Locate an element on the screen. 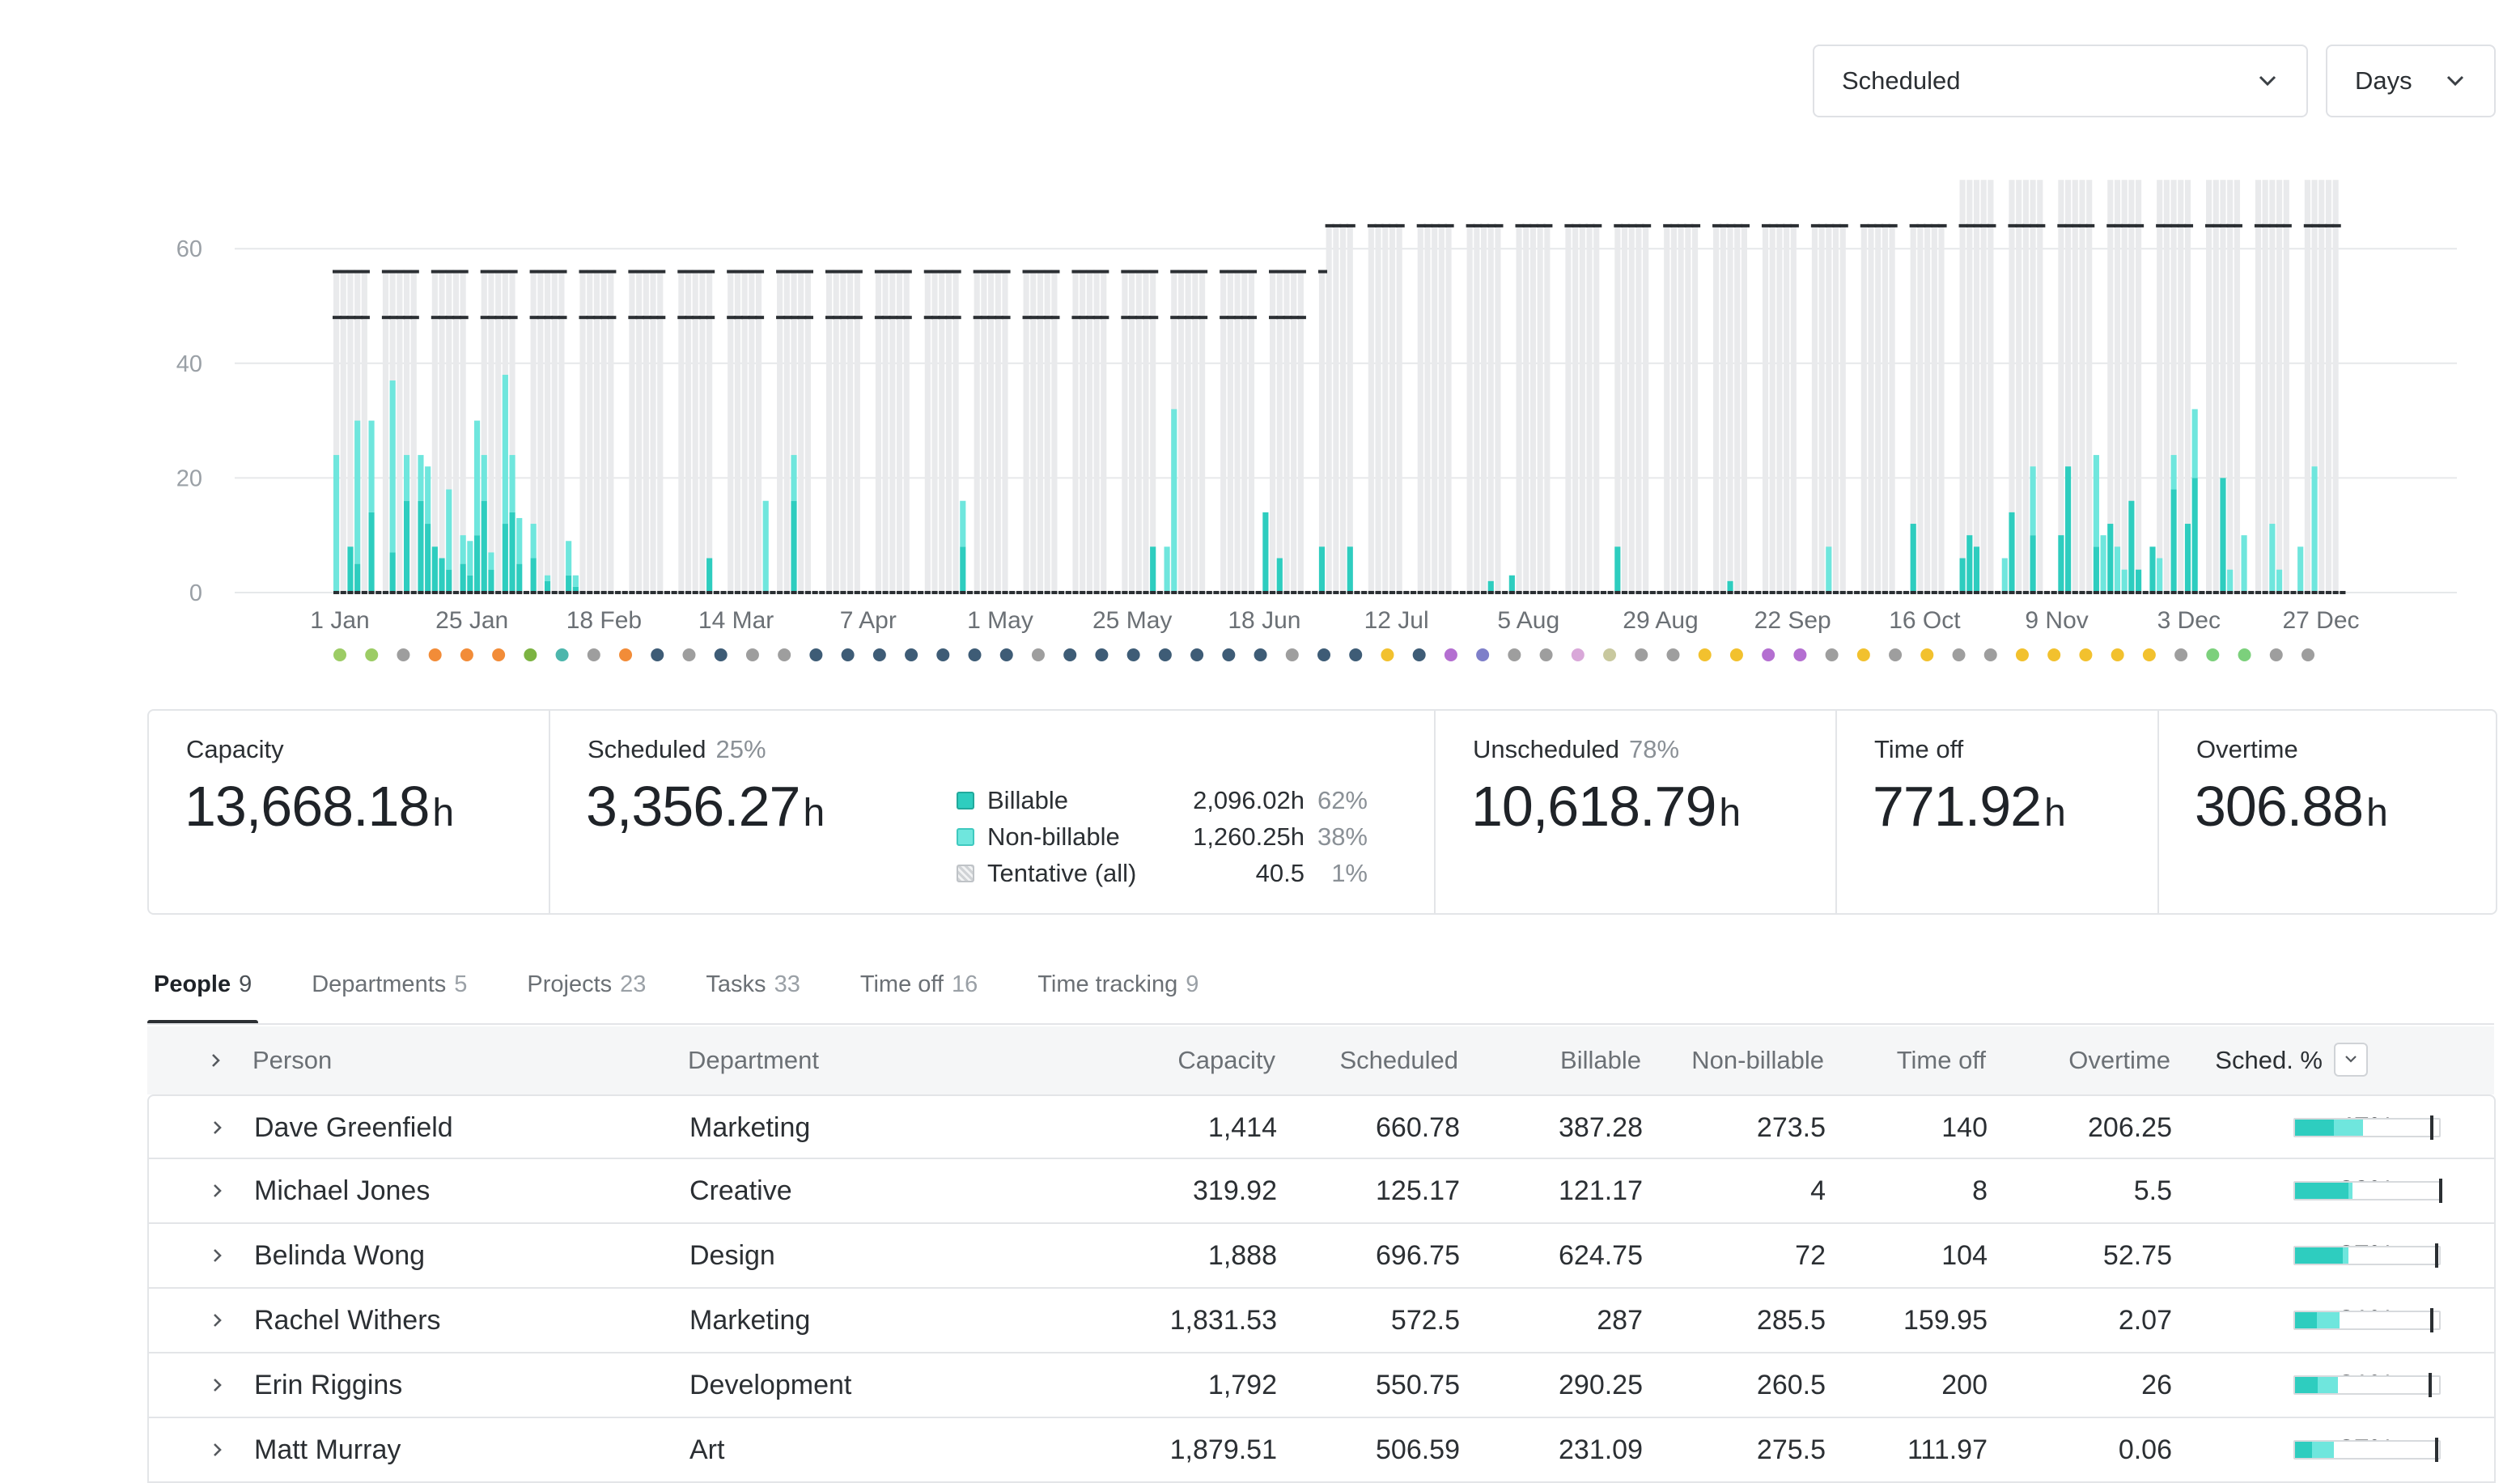  view-select: Scheduled is located at coordinates (2060, 81).